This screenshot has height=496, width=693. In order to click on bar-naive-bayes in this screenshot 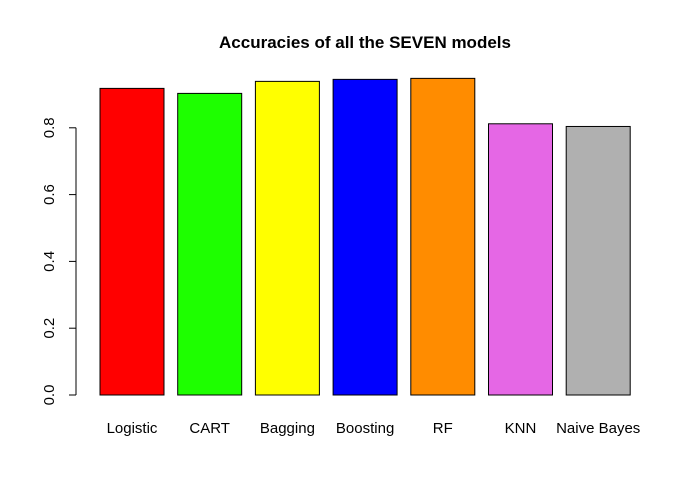, I will do `click(598, 260)`.